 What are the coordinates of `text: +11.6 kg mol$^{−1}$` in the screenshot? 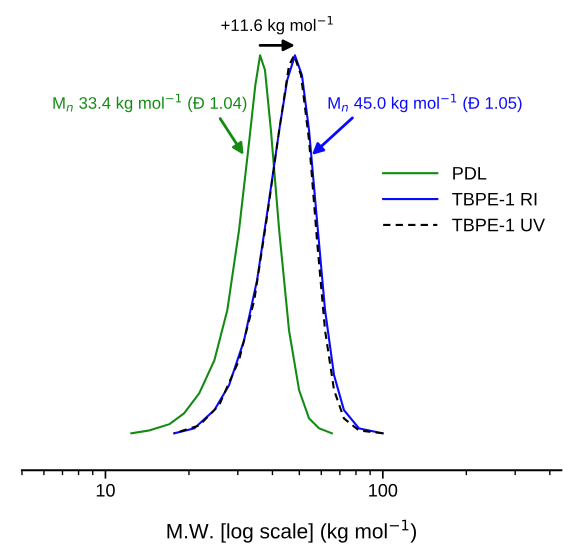 It's located at (277, 25).